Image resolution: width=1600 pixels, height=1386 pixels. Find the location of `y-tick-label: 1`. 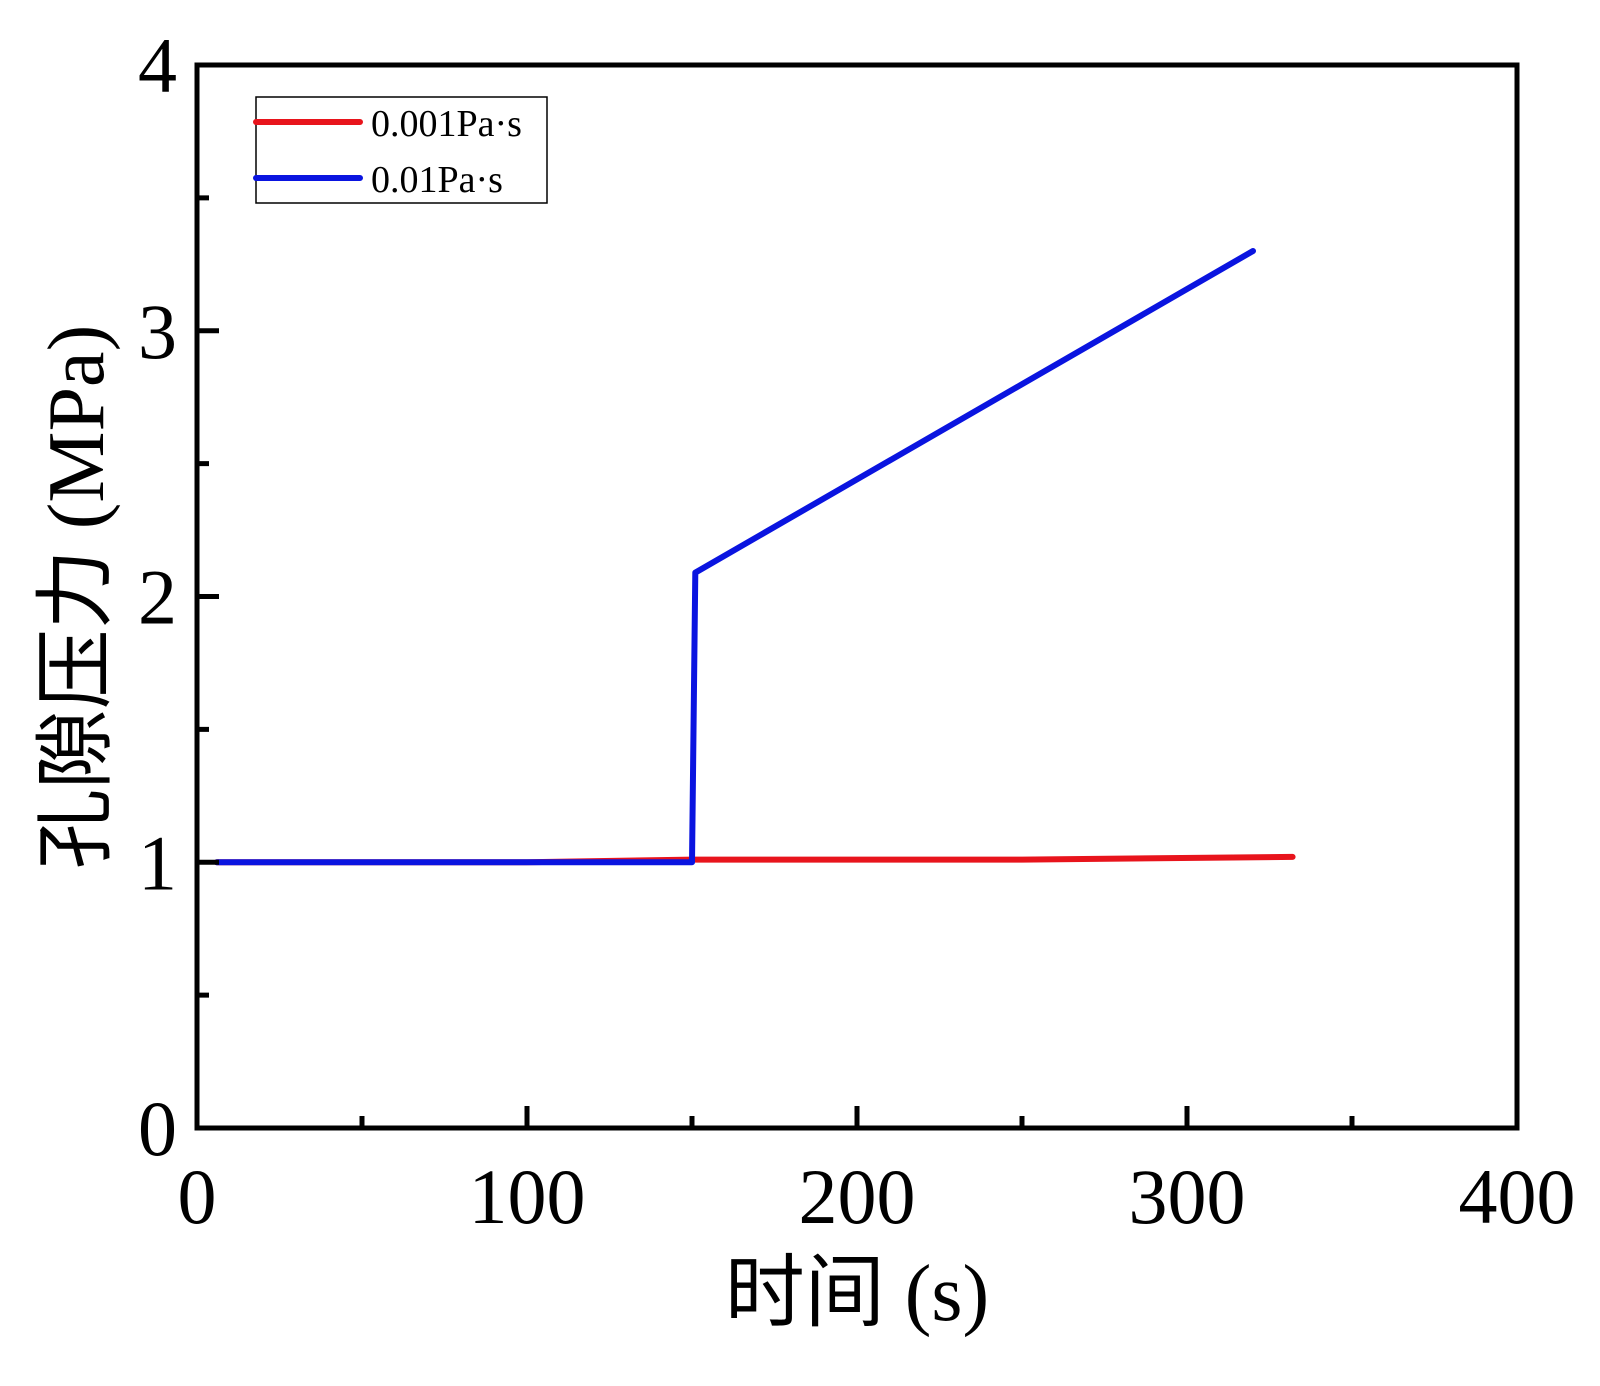

y-tick-label: 1 is located at coordinates (157, 862).